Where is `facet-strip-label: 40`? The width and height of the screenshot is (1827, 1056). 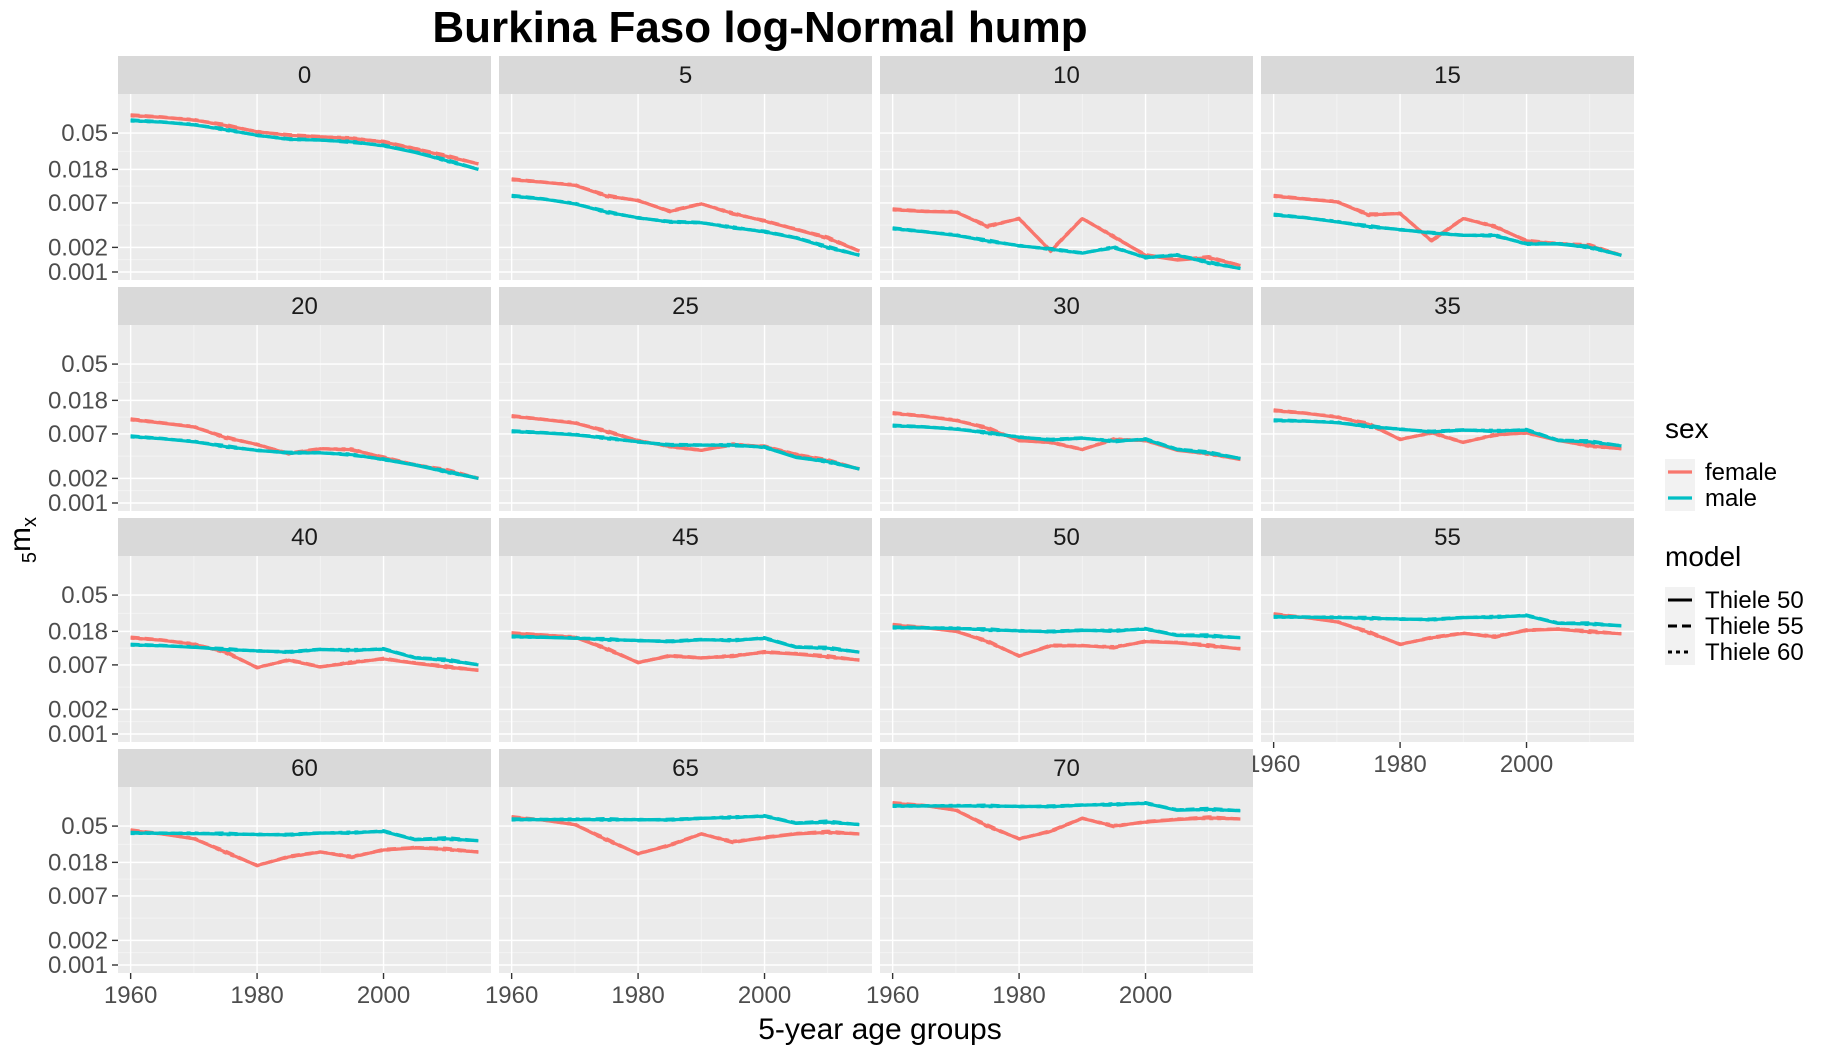
facet-strip-label: 40 is located at coordinates (304, 537).